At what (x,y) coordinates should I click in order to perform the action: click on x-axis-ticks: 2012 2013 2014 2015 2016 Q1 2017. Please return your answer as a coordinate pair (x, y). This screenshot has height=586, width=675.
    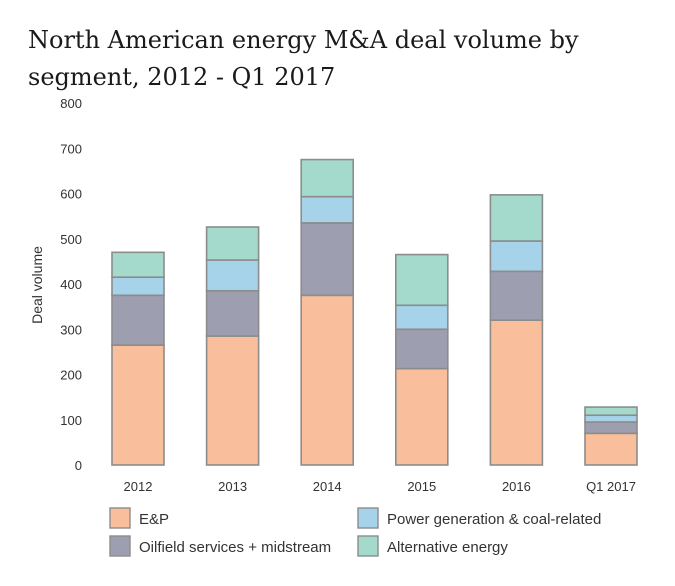
    Looking at the image, I should click on (380, 486).